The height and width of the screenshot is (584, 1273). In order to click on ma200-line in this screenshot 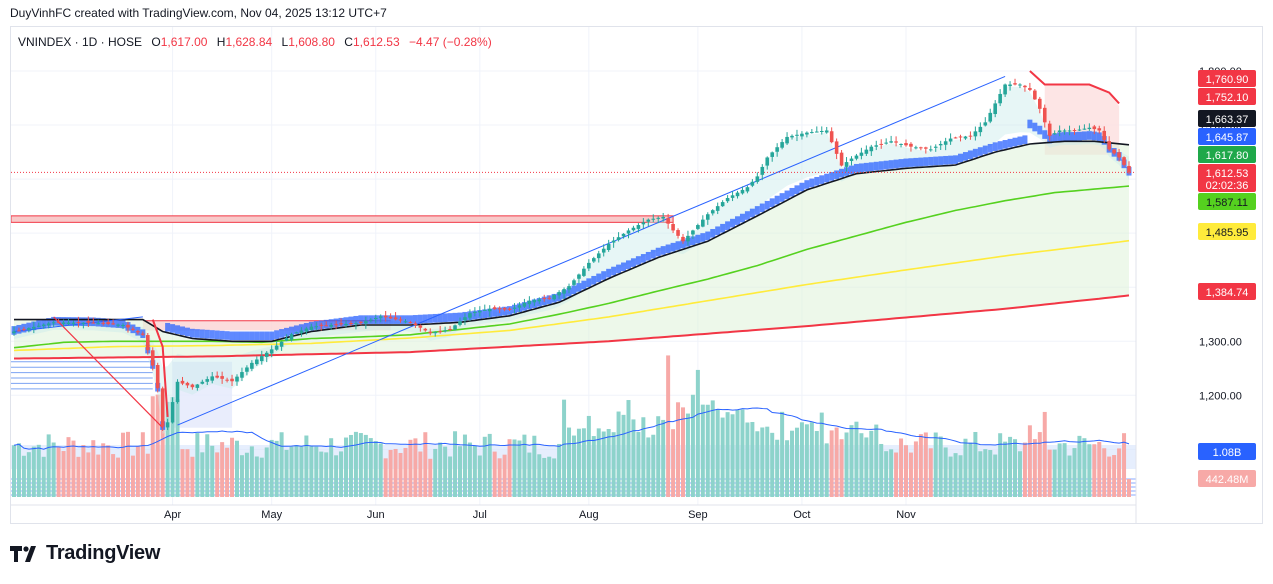, I will do `click(572, 327)`.